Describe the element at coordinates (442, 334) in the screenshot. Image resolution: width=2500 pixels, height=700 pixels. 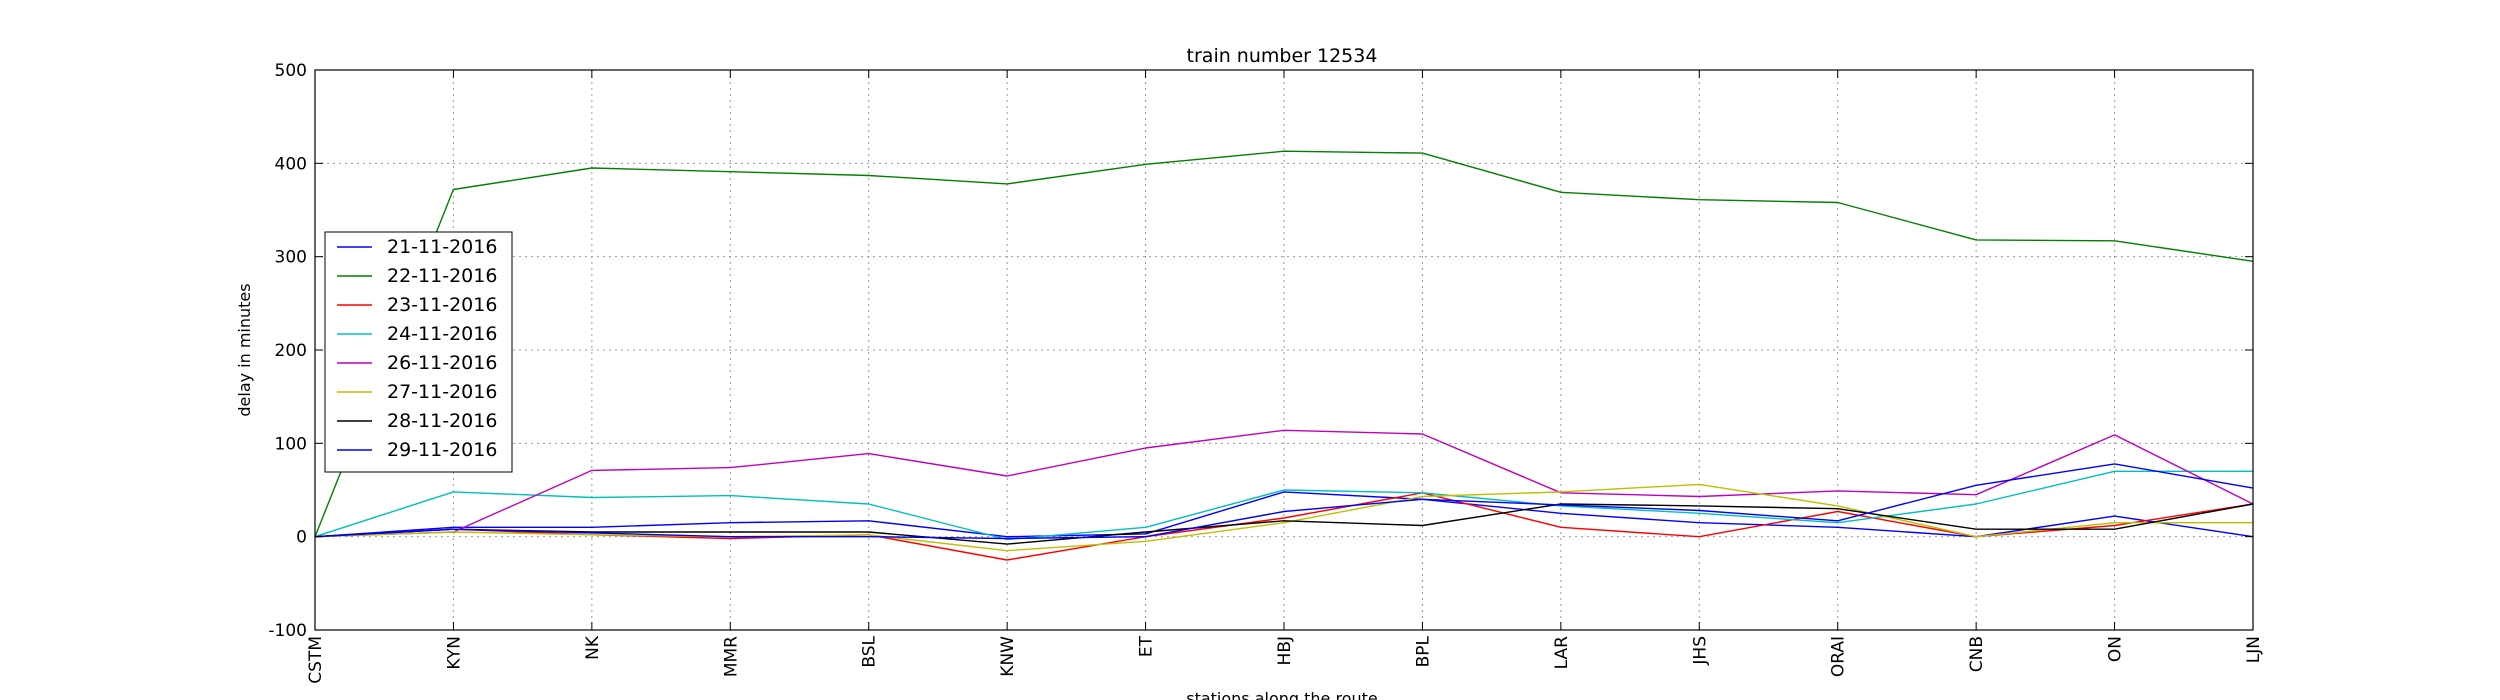
I see `legend-label: 24-11-2016` at that location.